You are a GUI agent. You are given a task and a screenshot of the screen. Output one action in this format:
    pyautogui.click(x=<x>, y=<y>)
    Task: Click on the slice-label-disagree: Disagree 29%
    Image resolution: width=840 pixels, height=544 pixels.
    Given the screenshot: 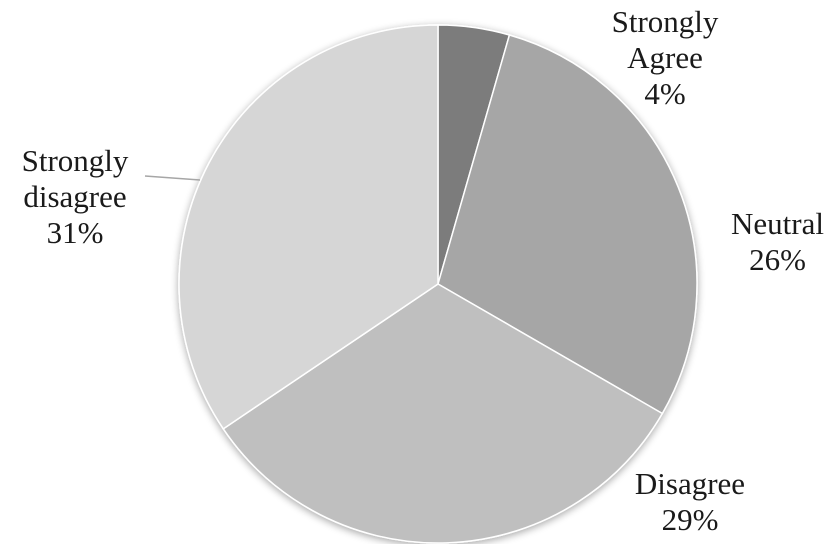 What is the action you would take?
    pyautogui.click(x=690, y=502)
    